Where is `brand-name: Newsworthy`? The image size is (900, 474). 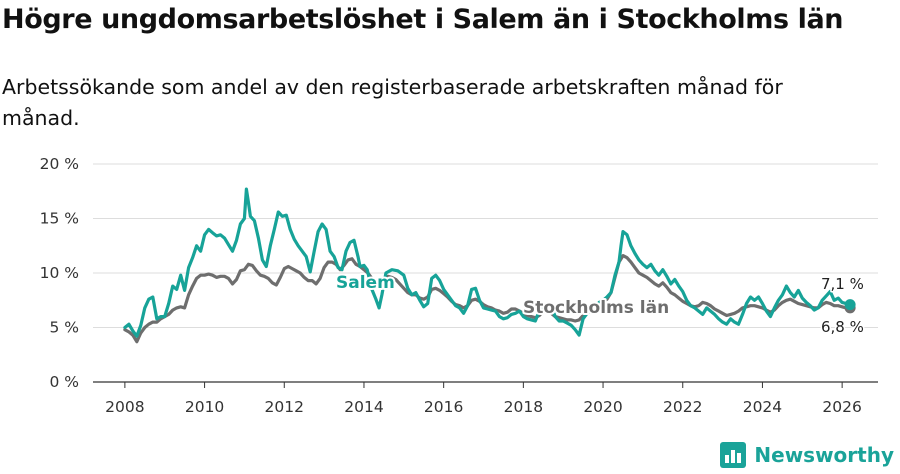 brand-name: Newsworthy is located at coordinates (824, 455).